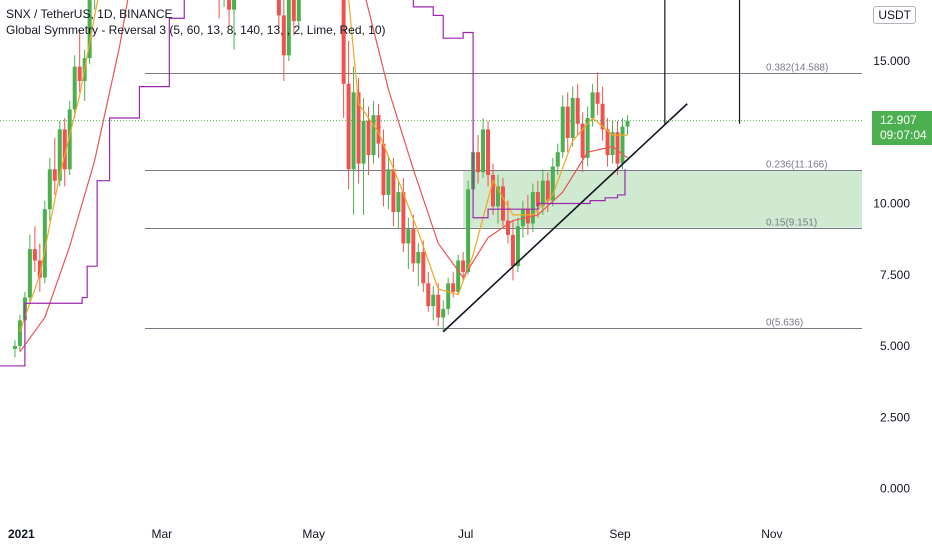 The height and width of the screenshot is (550, 932). I want to click on fib-level-label: 0(5.636), so click(784, 323).